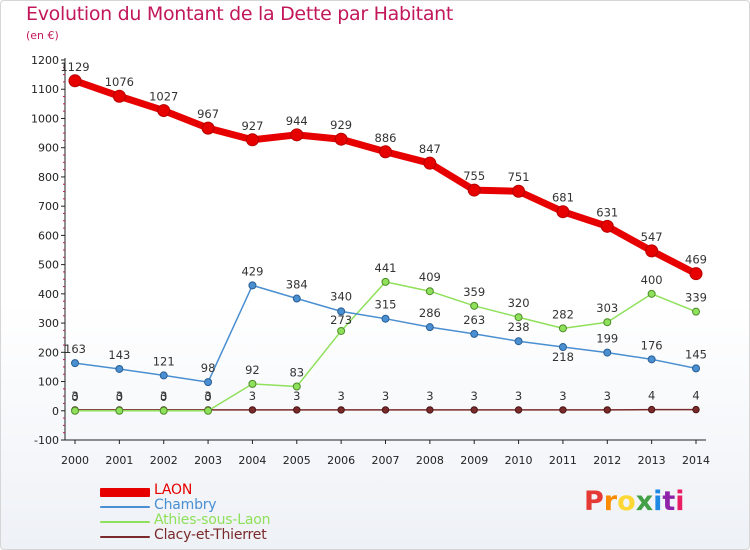 Image resolution: width=750 pixels, height=550 pixels. I want to click on y-tick-label: 600, so click(48, 235).